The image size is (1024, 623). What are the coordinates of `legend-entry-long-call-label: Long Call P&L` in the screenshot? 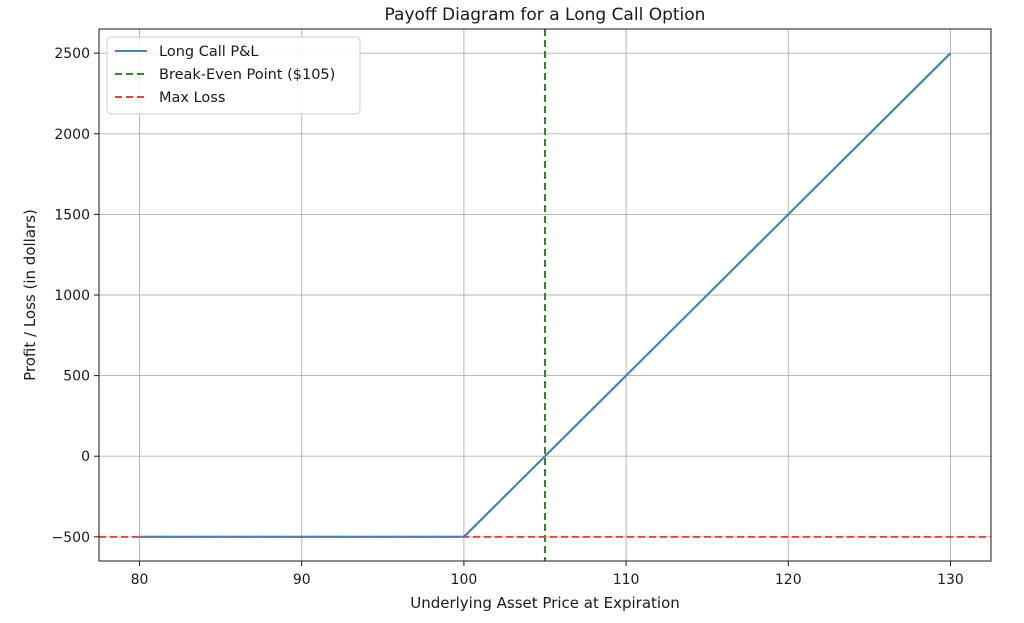 It's located at (209, 52).